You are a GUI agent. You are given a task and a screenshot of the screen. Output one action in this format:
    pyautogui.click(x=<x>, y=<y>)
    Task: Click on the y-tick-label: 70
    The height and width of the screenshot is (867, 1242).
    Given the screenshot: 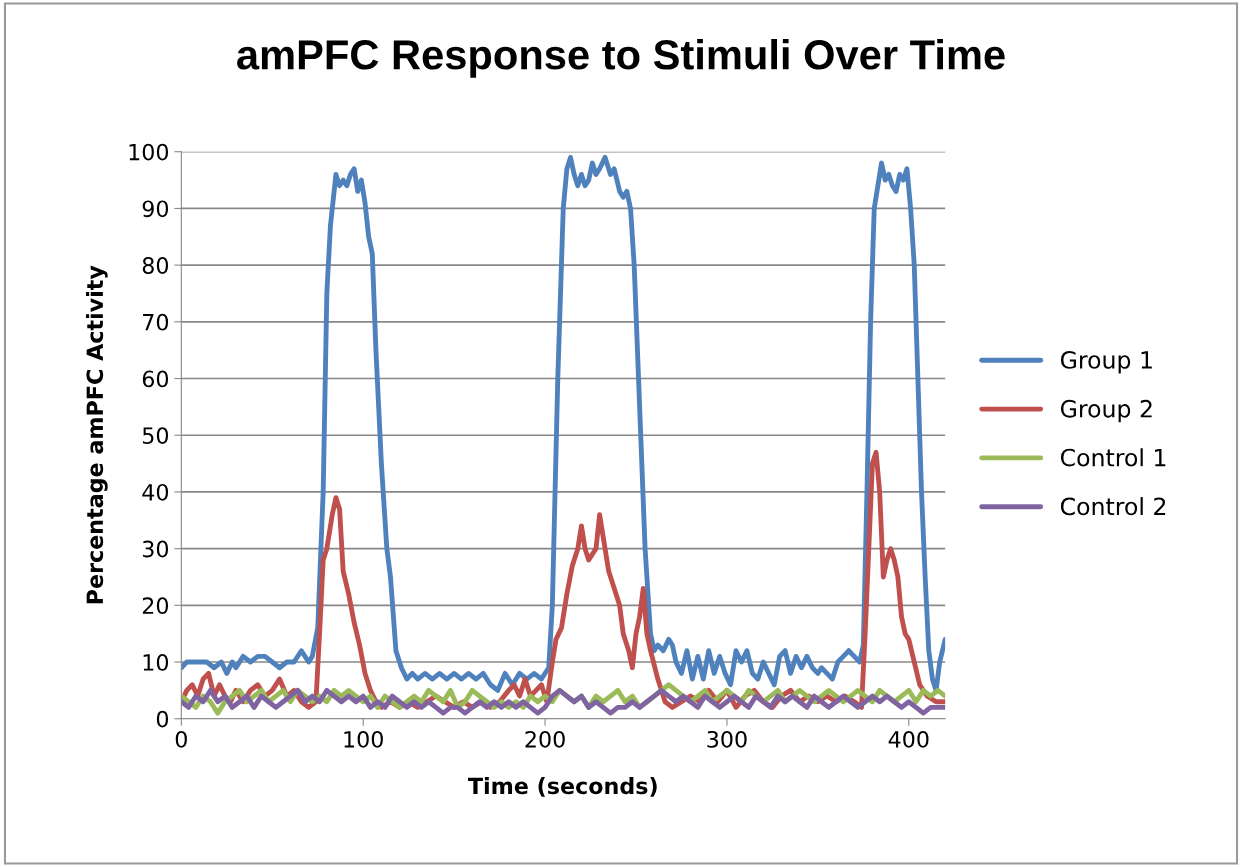 What is the action you would take?
    pyautogui.click(x=156, y=322)
    